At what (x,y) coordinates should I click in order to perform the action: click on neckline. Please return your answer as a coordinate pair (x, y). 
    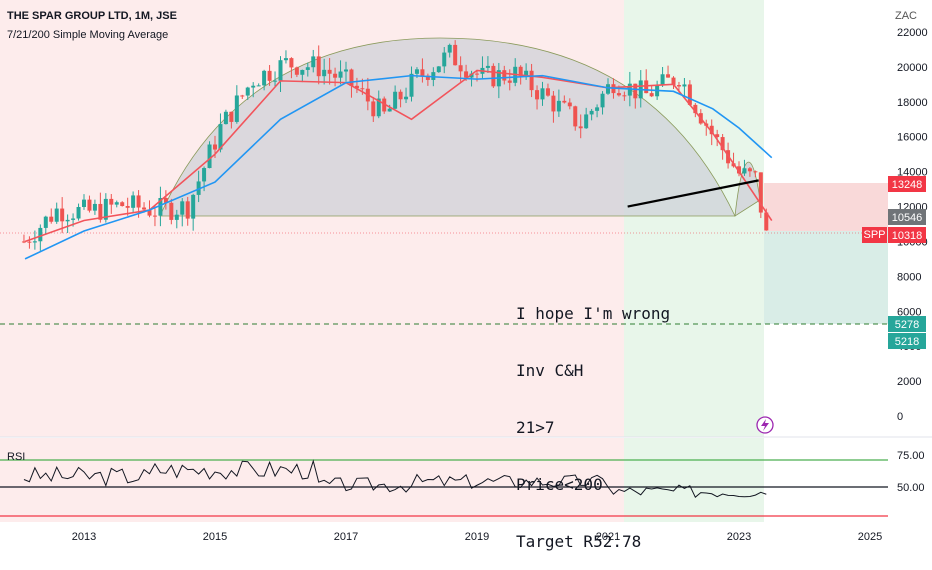
    Looking at the image, I should click on (693, 193).